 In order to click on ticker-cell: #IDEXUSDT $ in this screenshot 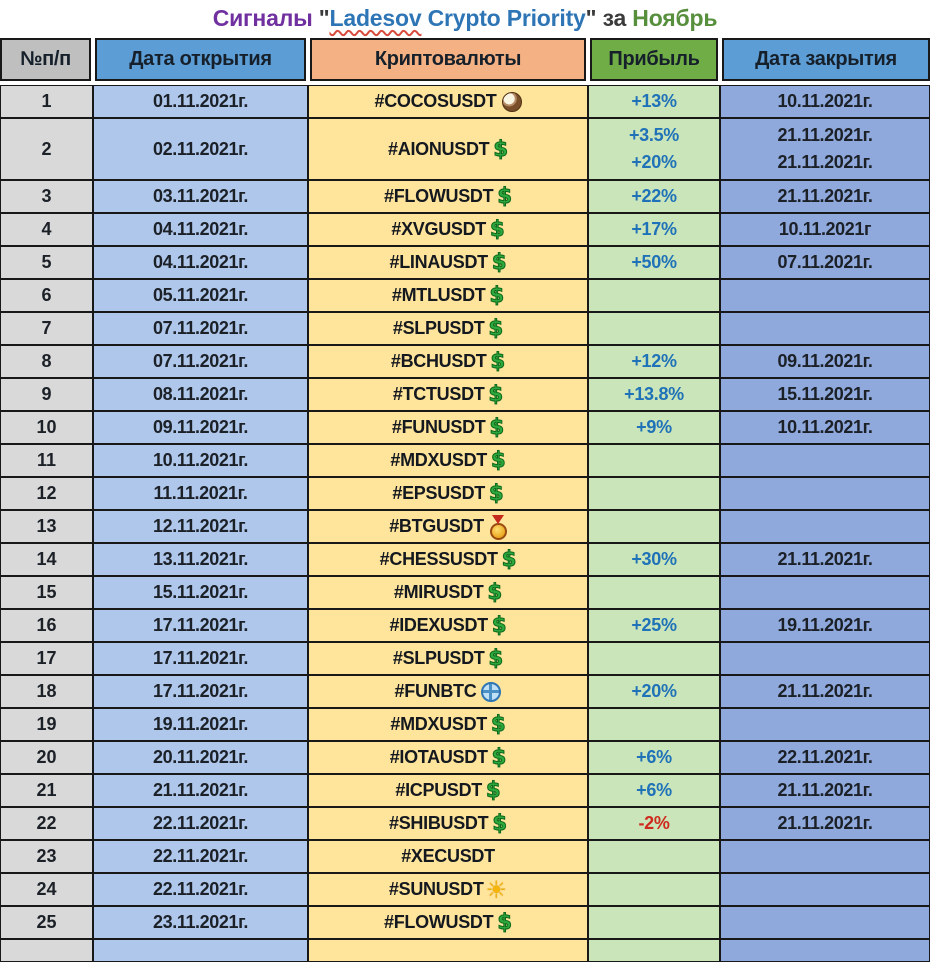, I will do `click(448, 625)`.